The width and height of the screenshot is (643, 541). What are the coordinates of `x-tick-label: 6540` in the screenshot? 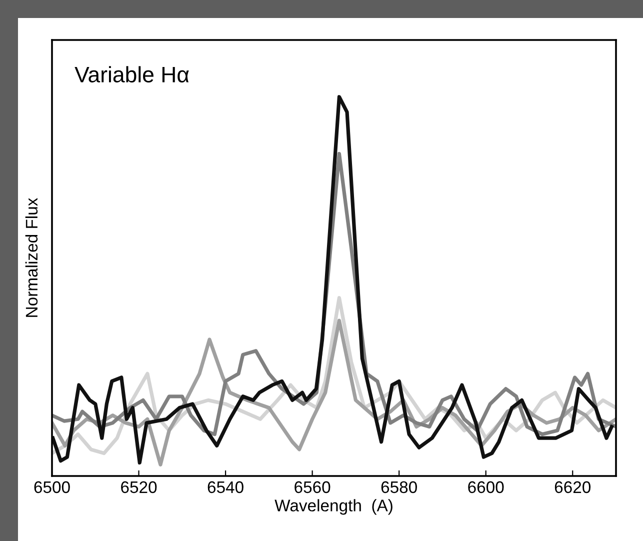 It's located at (226, 487).